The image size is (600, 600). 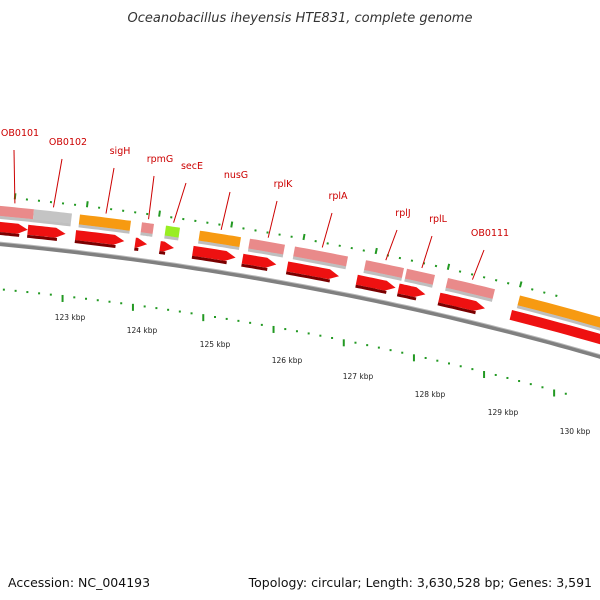 I want to click on cds-arrow-OB0111, so click(x=461, y=301).